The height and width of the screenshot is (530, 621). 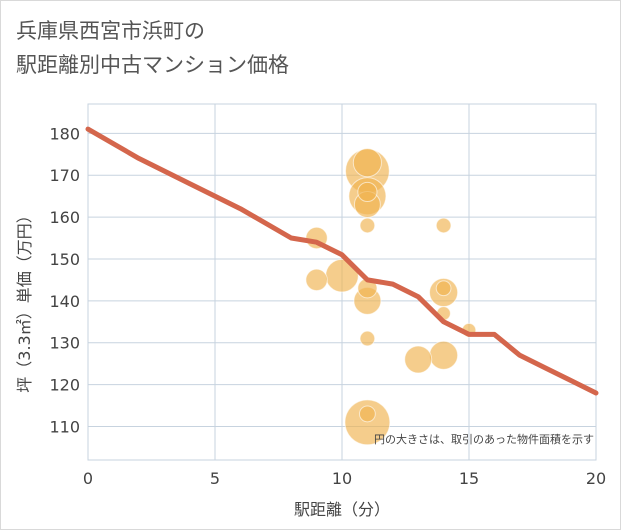 What do you see at coordinates (64, 301) in the screenshot?
I see `y-tick-label: 140` at bounding box center [64, 301].